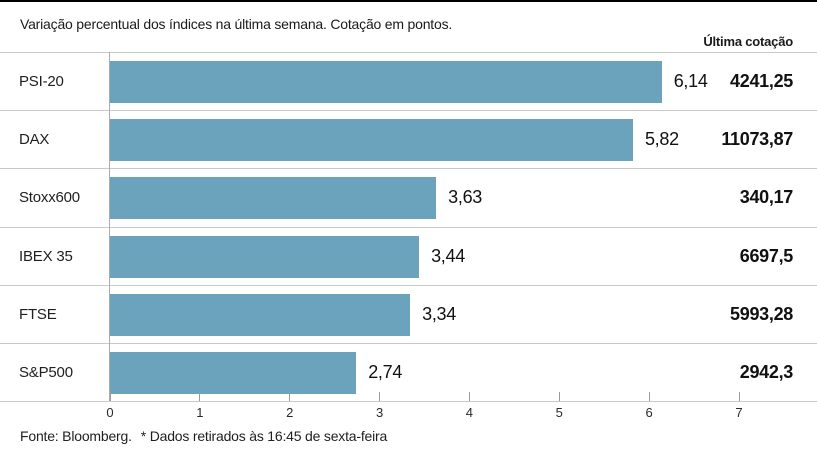  Describe the element at coordinates (200, 412) in the screenshot. I see `axis-tick-label: 1` at that location.